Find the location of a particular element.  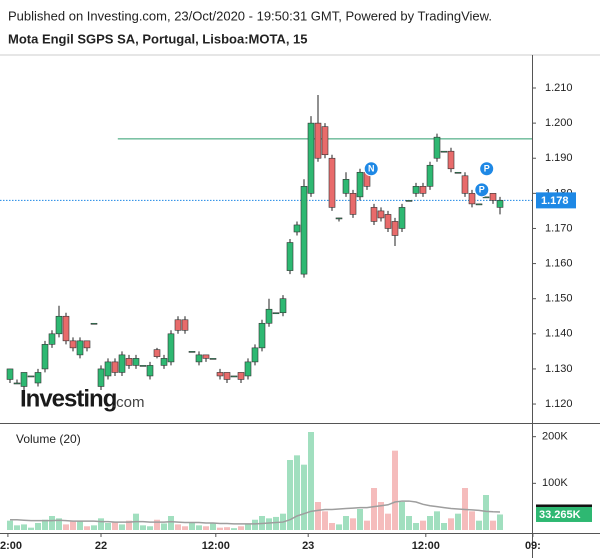

volume-ma is located at coordinates (255, 512).